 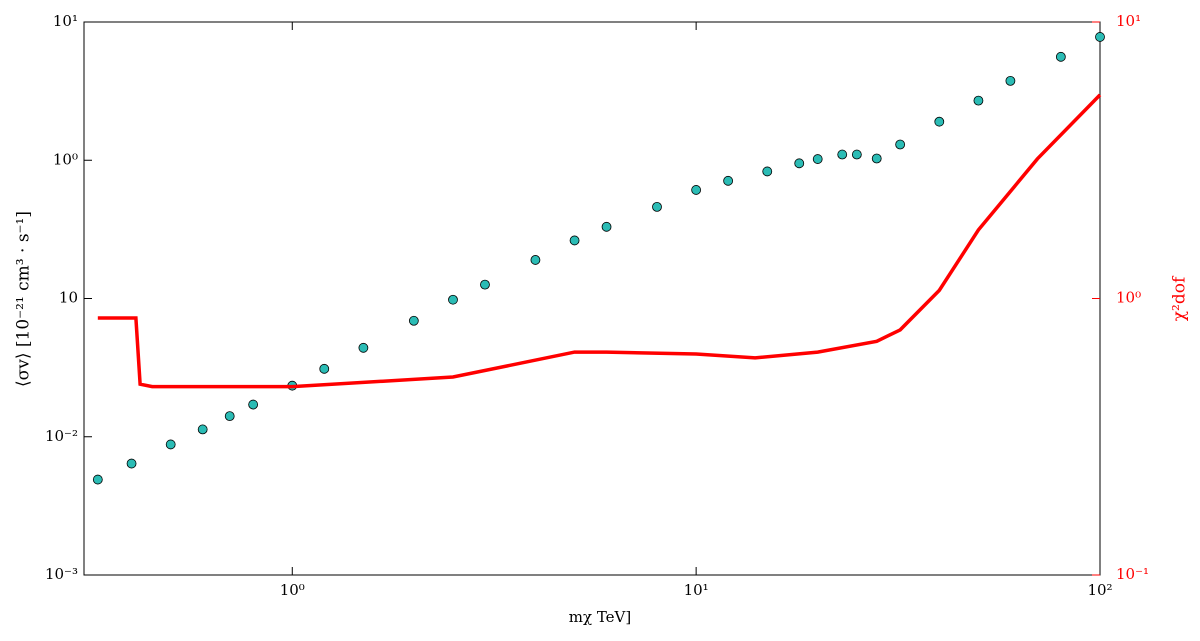 I want to click on y-tick-label: 10⁻³, so click(x=61, y=574).